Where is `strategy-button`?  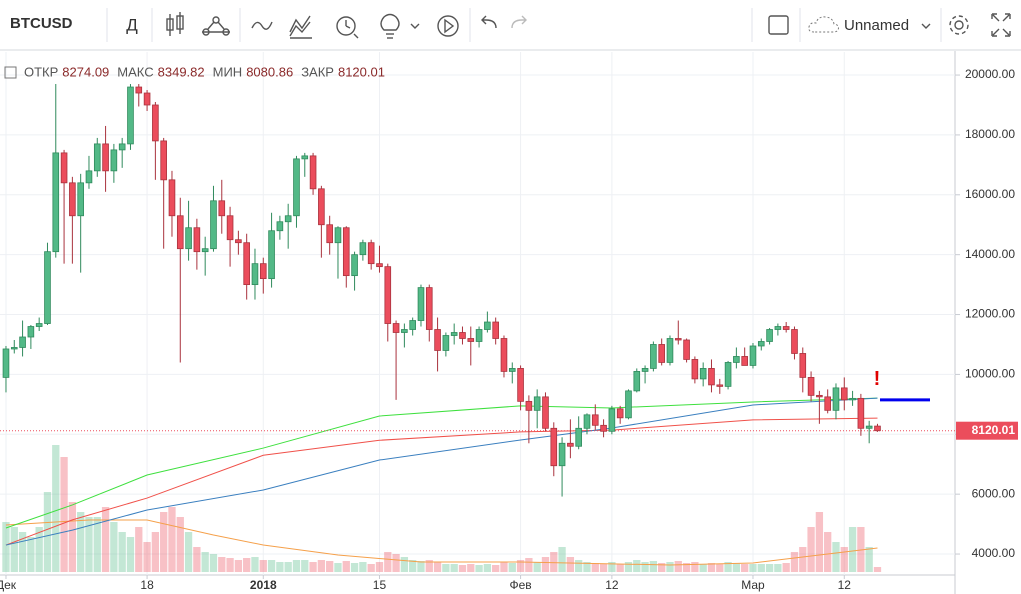
strategy-button is located at coordinates (300, 27).